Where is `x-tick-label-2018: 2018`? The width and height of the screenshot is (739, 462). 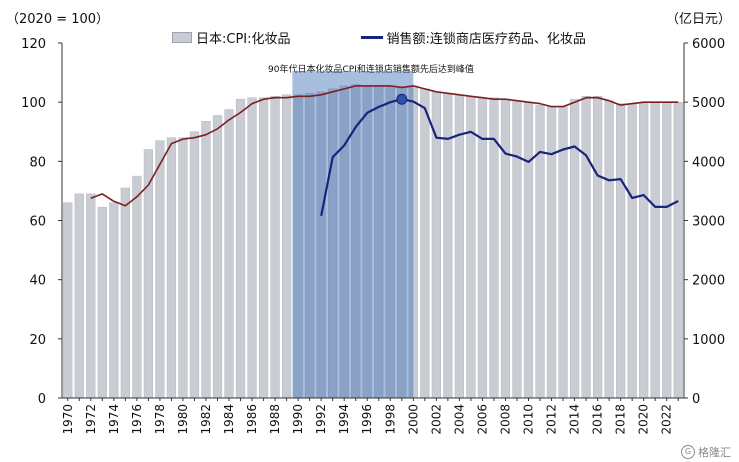 x-tick-label-2018: 2018 is located at coordinates (621, 419).